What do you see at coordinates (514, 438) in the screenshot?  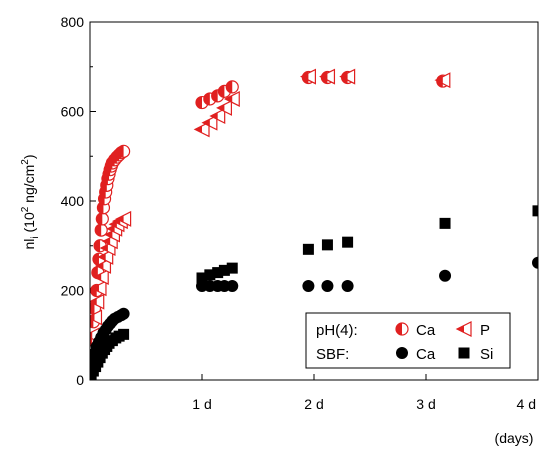 I see `x-axis-title: (days)` at bounding box center [514, 438].